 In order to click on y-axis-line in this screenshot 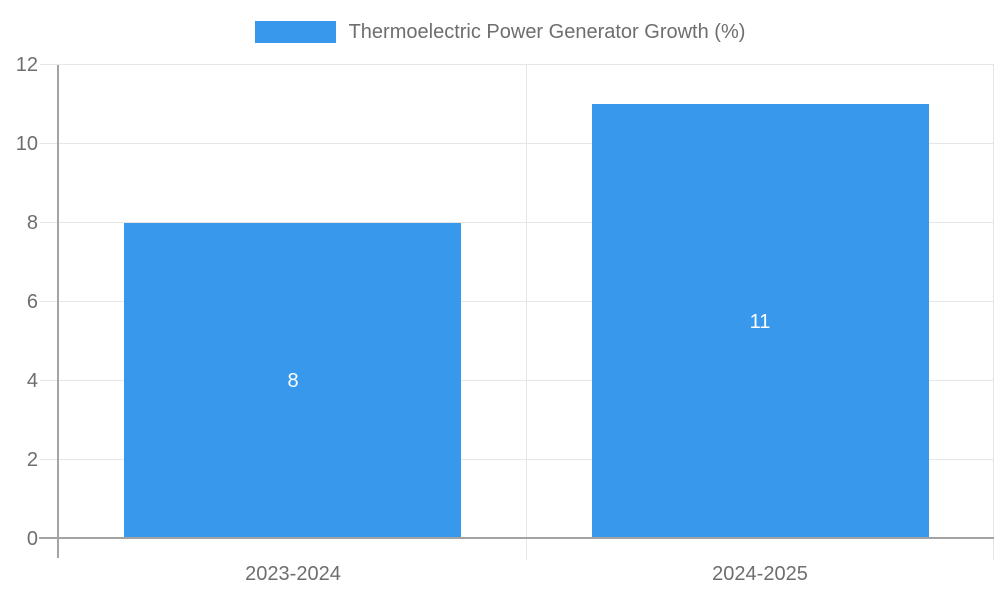, I will do `click(58, 311)`.